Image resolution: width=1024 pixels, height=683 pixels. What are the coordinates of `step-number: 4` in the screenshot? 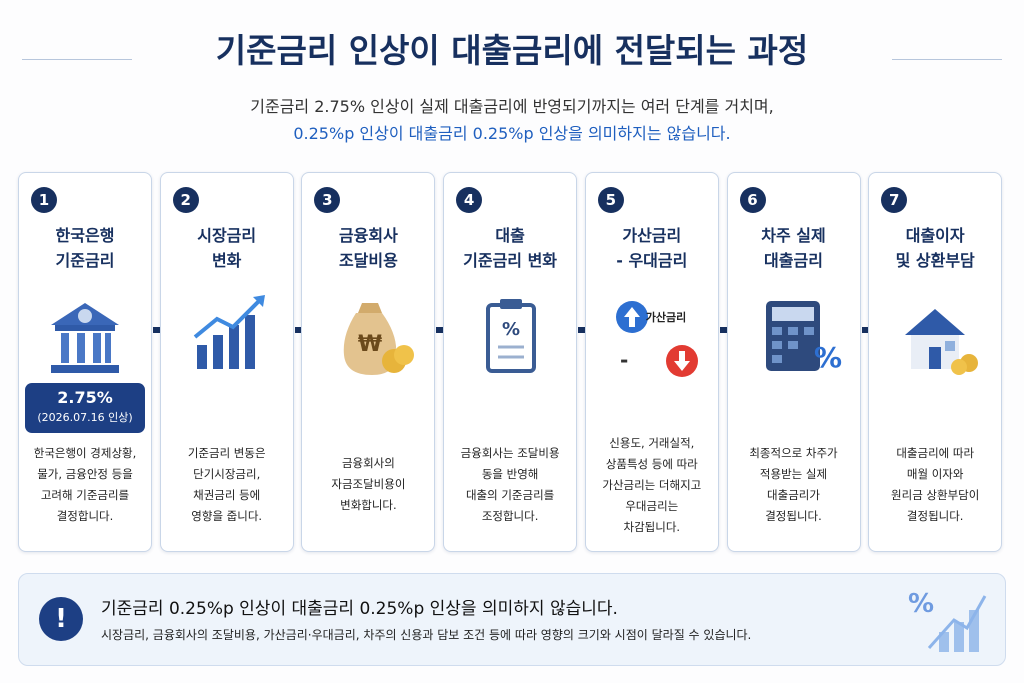 It's located at (469, 200).